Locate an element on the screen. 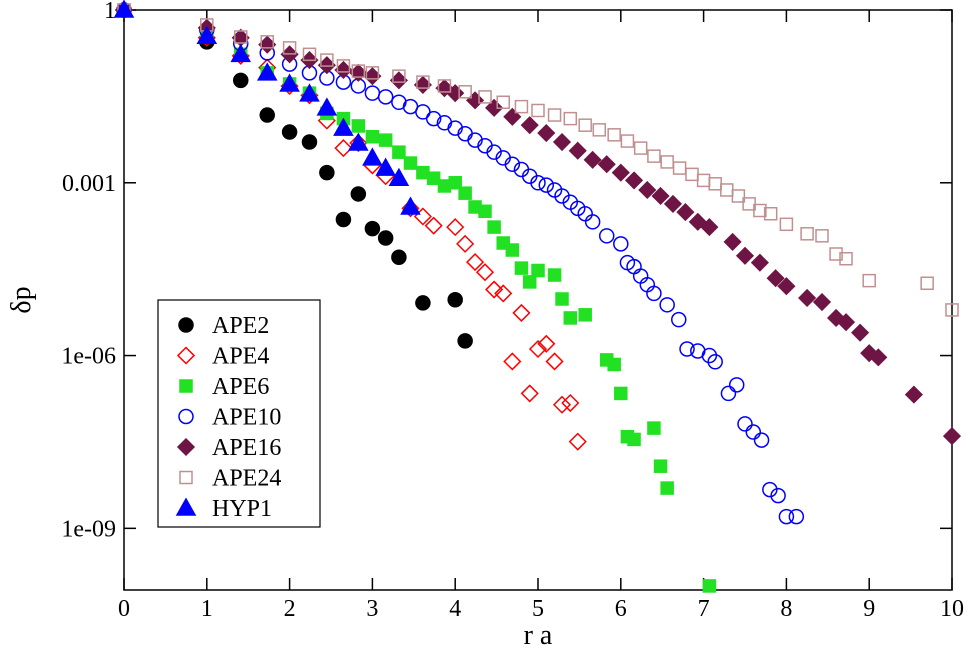 This screenshot has height=657, width=970. x-tick-label: 1 is located at coordinates (207, 609).